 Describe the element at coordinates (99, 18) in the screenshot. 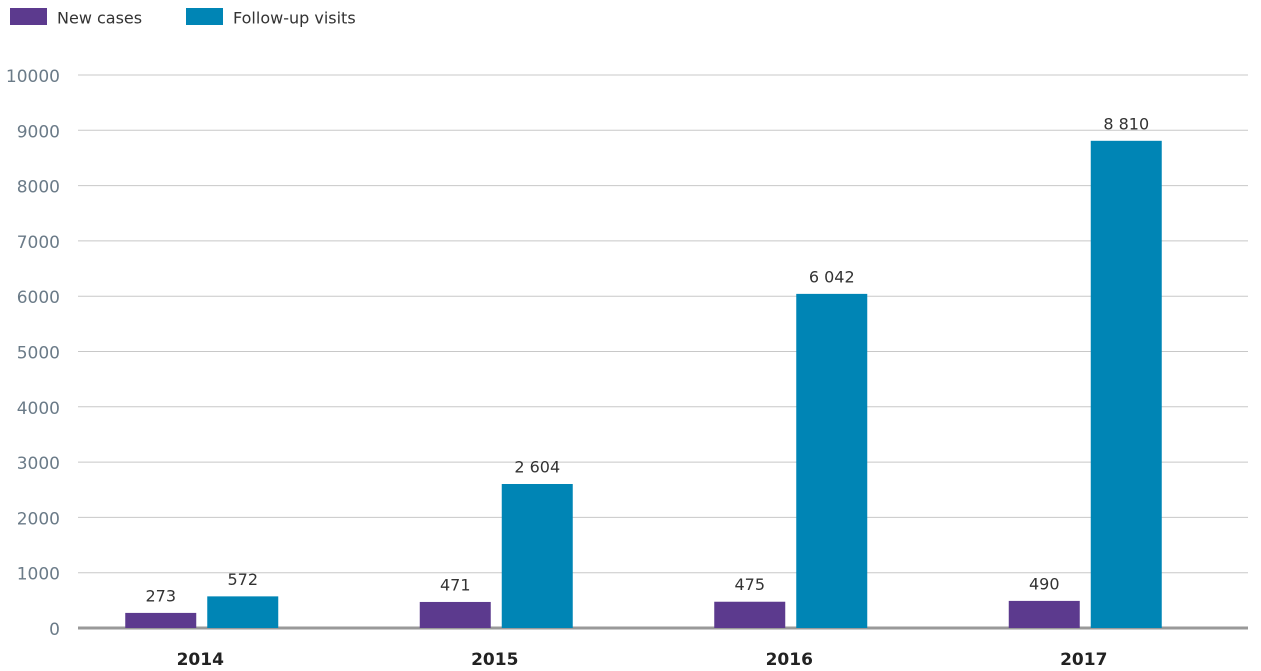

I see `legend-label: New cases` at that location.